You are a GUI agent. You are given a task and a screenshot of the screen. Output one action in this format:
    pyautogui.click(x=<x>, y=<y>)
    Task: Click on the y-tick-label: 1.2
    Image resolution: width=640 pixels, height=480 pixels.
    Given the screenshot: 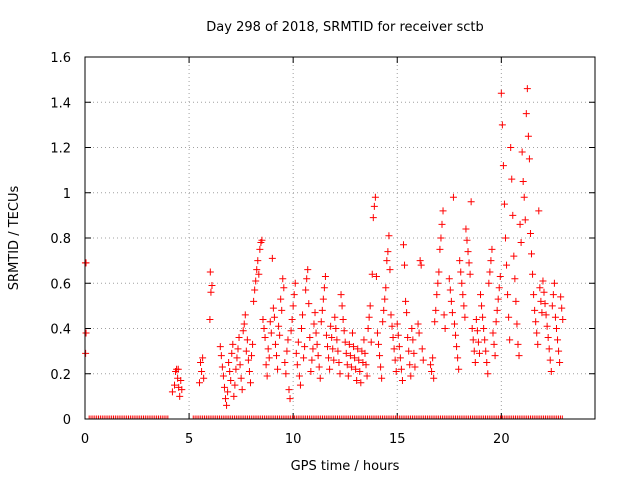 What is the action you would take?
    pyautogui.click(x=60, y=149)
    